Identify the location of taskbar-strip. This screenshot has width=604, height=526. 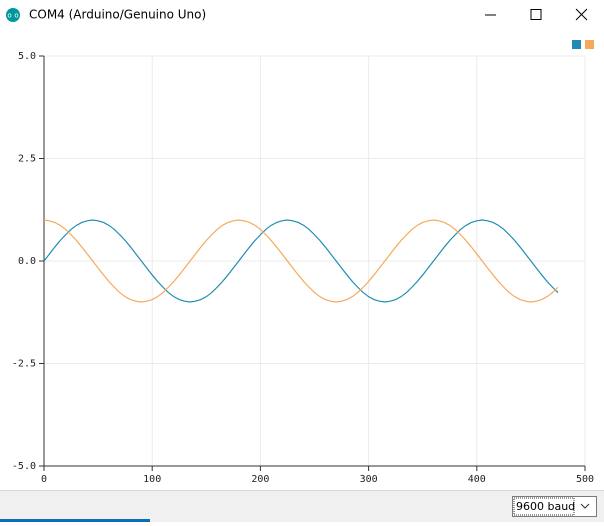
(75, 520).